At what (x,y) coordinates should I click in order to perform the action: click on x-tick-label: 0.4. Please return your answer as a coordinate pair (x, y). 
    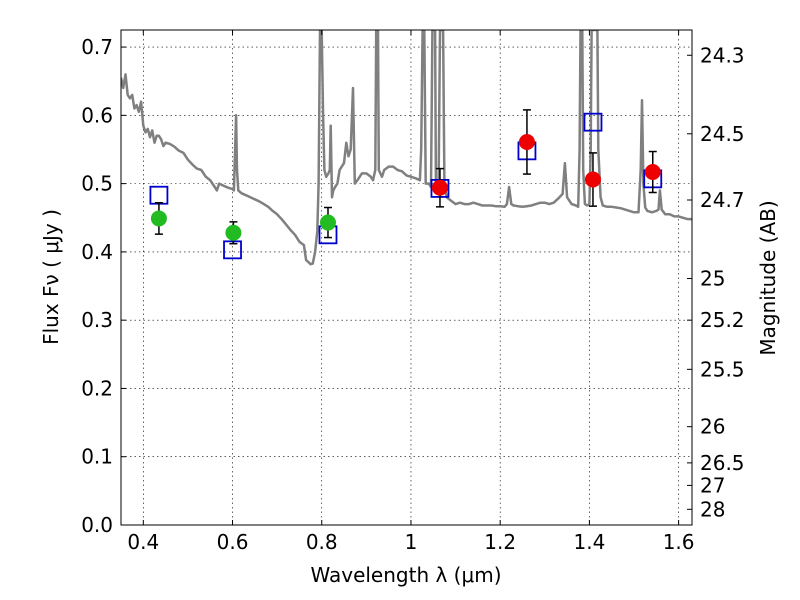
    Looking at the image, I should click on (143, 542).